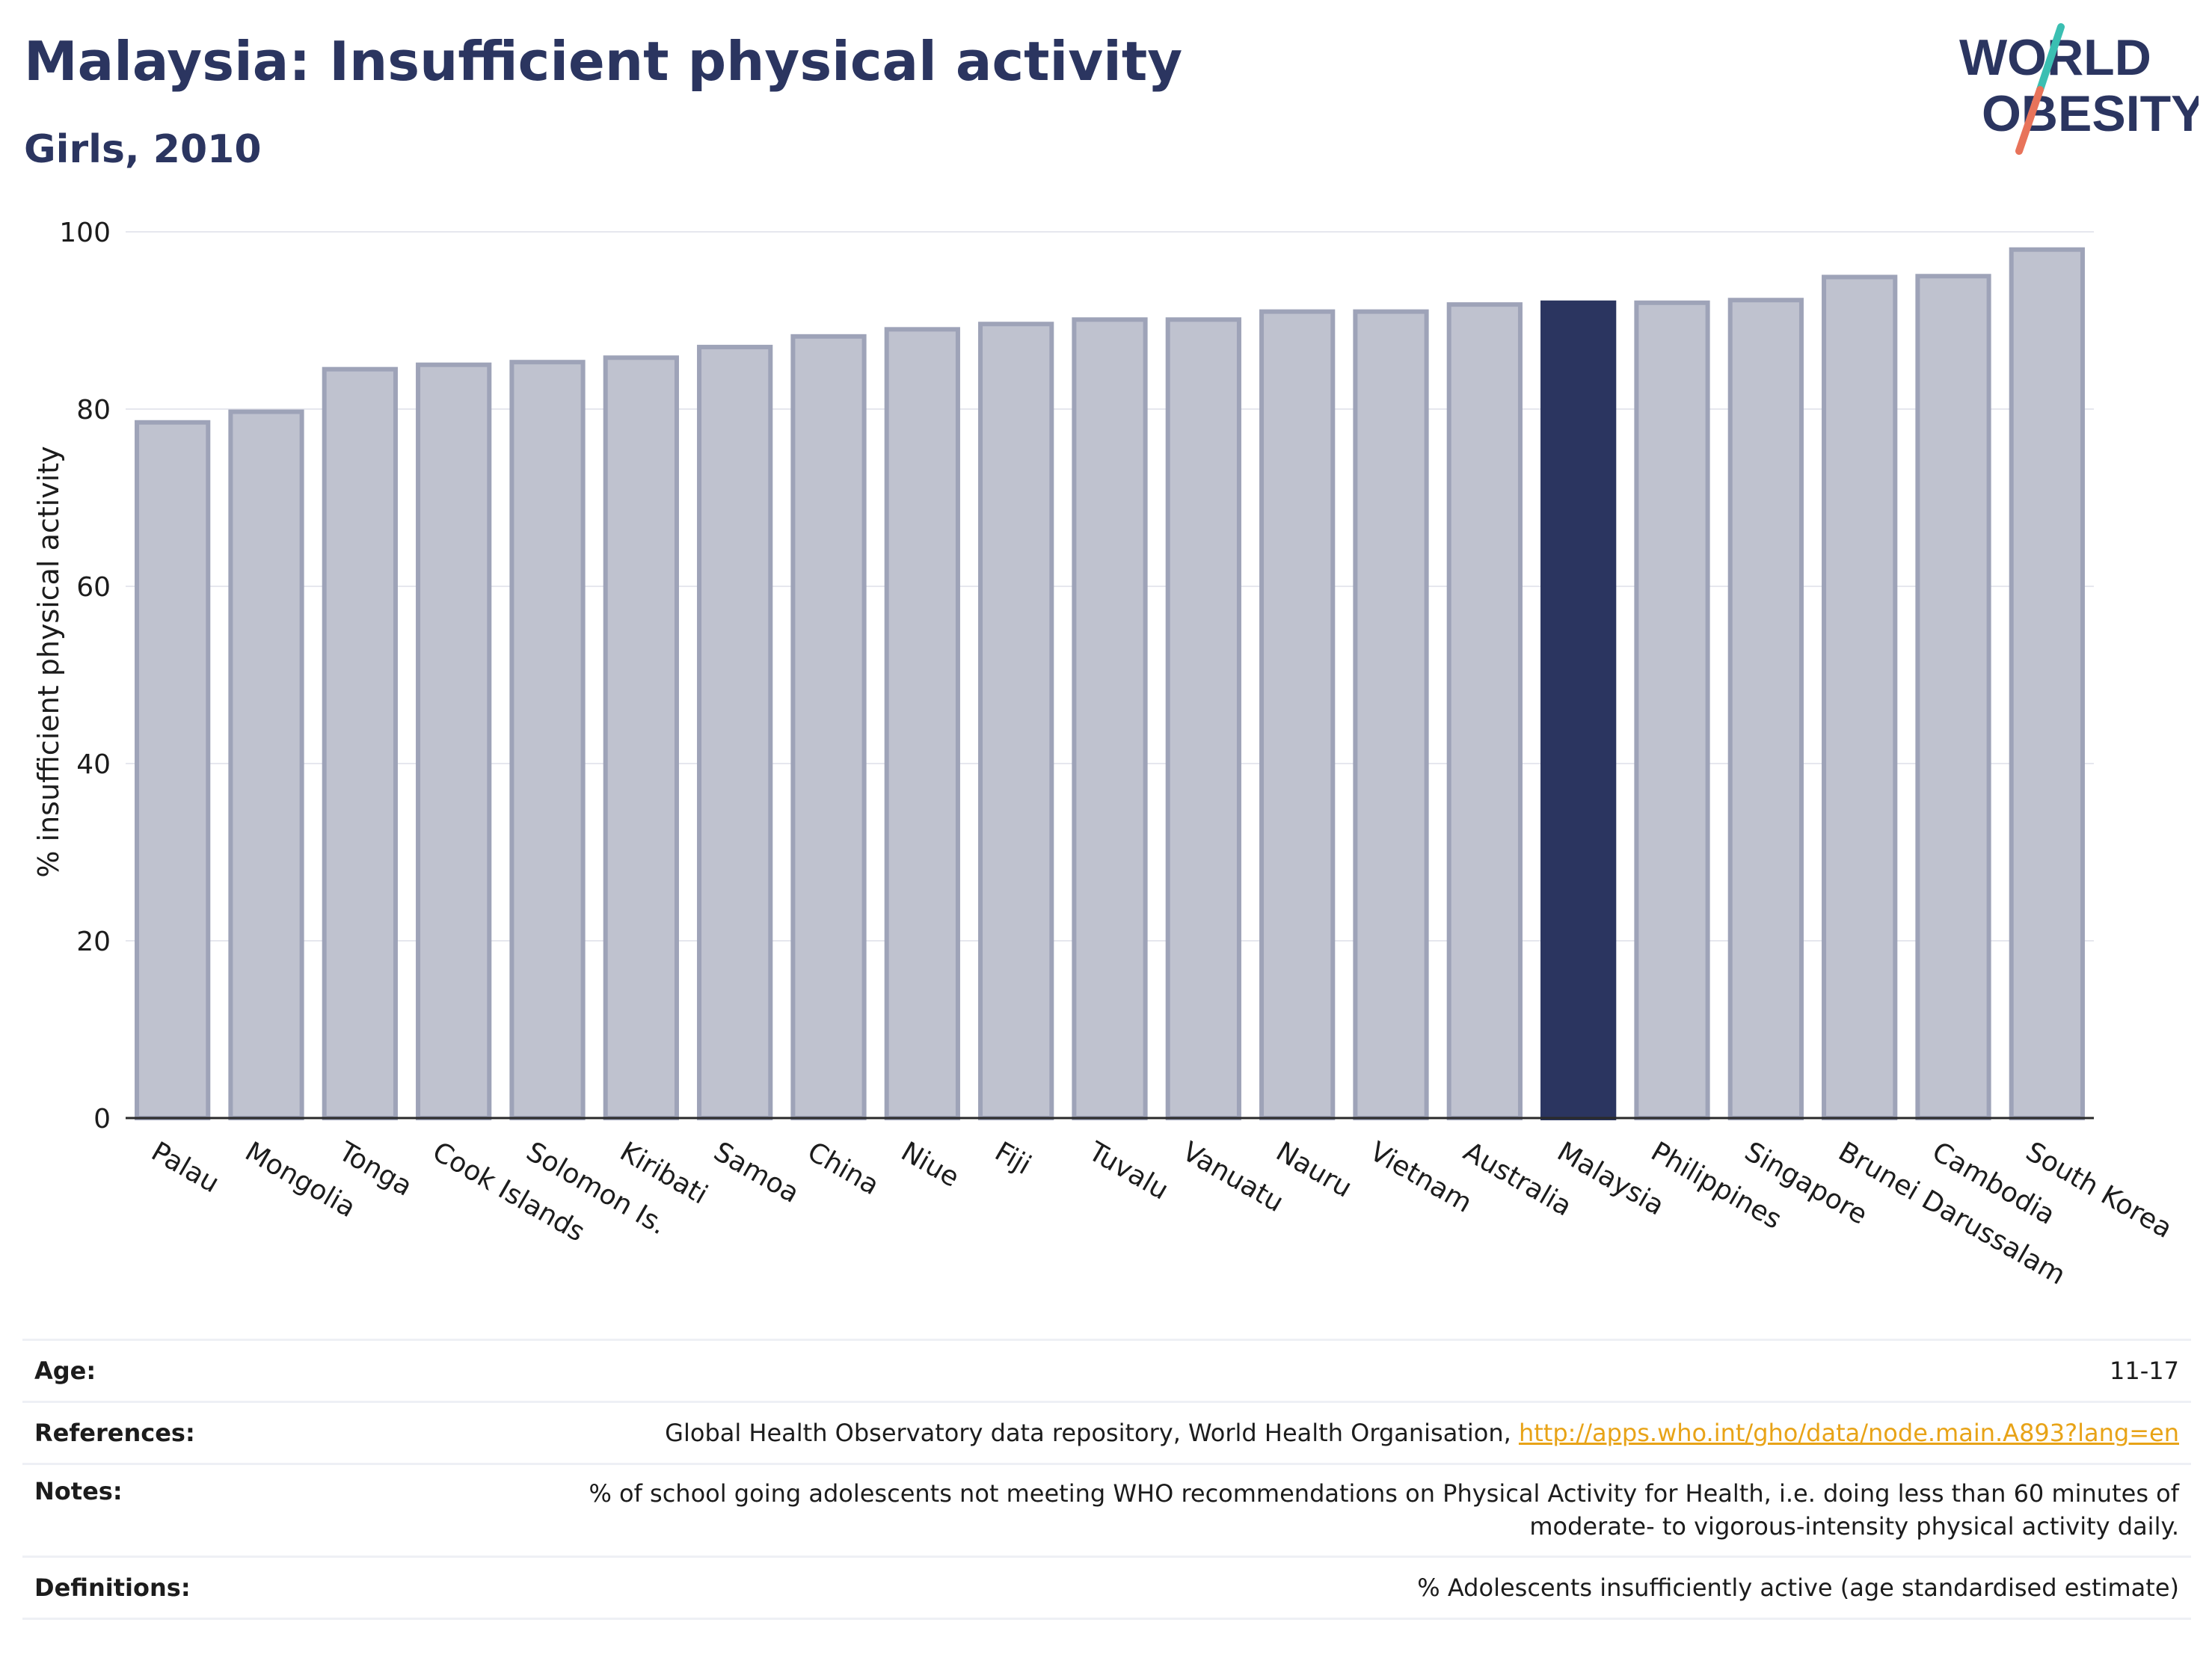 This screenshot has width=2212, height=1655. Describe the element at coordinates (1106, 1370) in the screenshot. I see `meta-row-age: Age: 11-17` at that location.